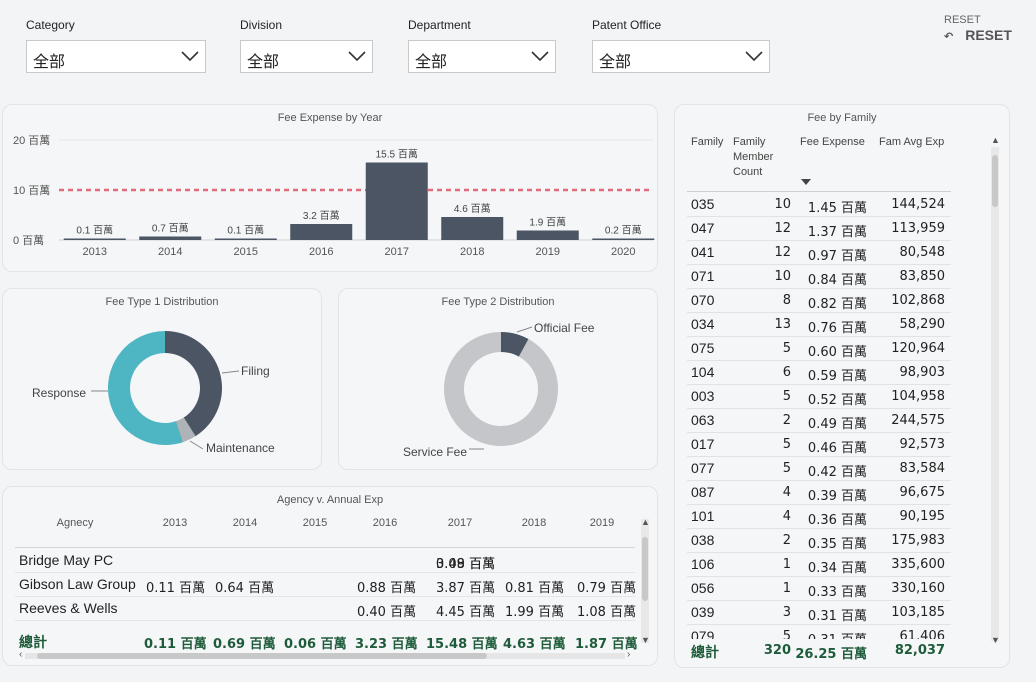 This screenshot has height=682, width=1036. What do you see at coordinates (703, 492) in the screenshot?
I see `family-id: 087` at bounding box center [703, 492].